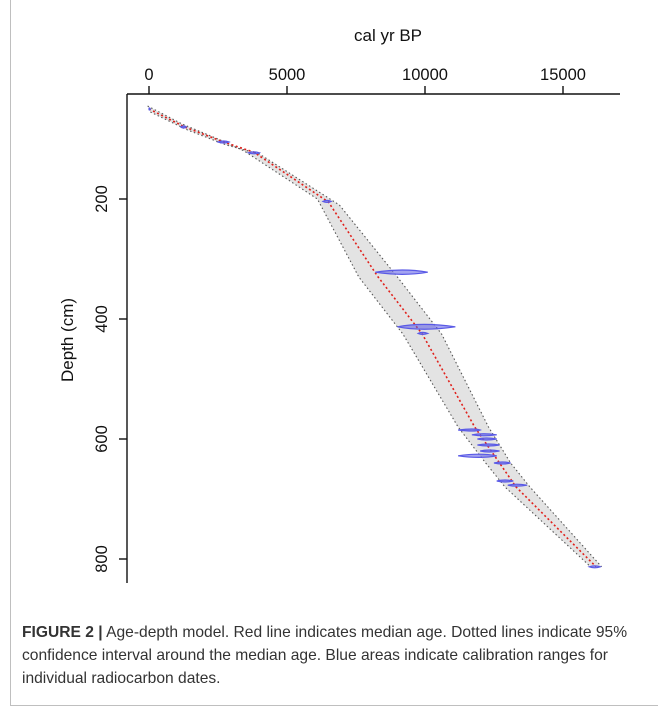 This screenshot has height=708, width=659. I want to click on y-tick-label: 800, so click(102, 559).